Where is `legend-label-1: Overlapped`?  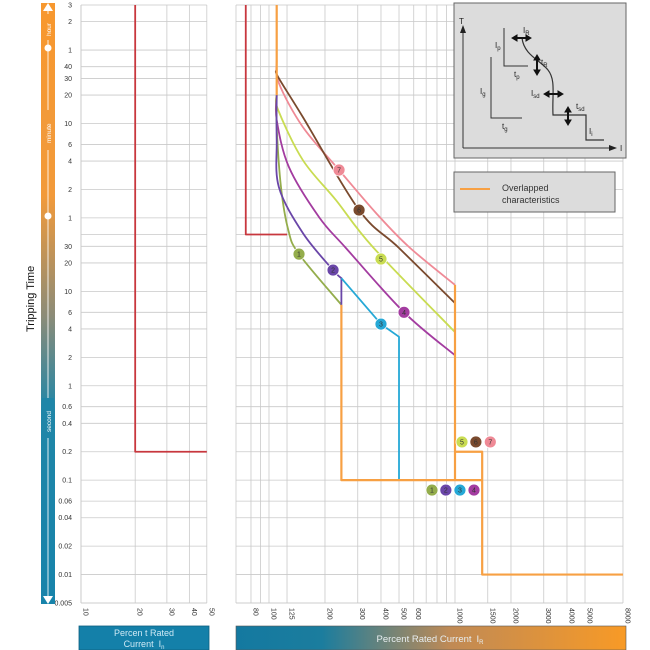 legend-label-1: Overlapped is located at coordinates (525, 188).